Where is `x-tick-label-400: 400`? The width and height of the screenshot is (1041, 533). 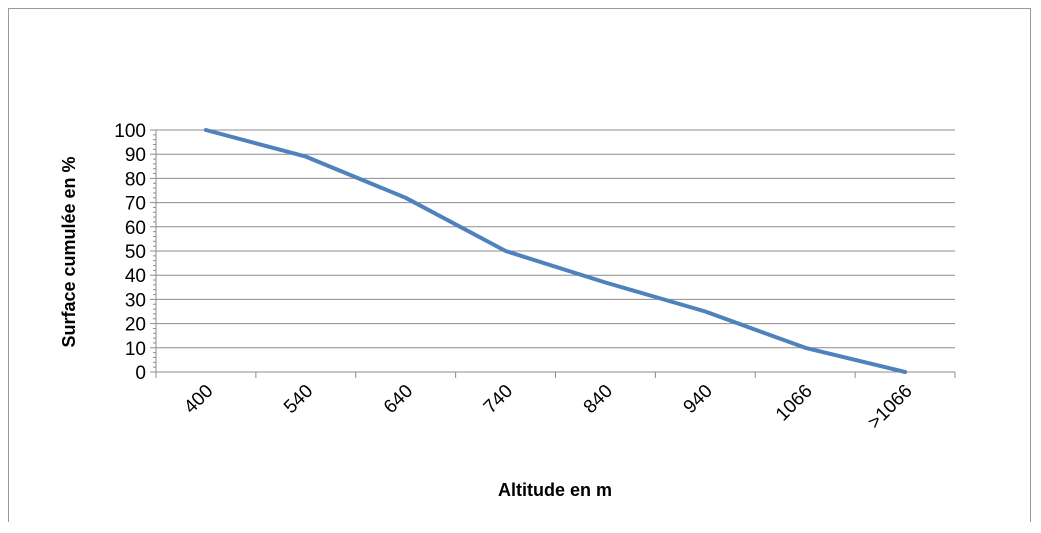 x-tick-label-400: 400 is located at coordinates (198, 399).